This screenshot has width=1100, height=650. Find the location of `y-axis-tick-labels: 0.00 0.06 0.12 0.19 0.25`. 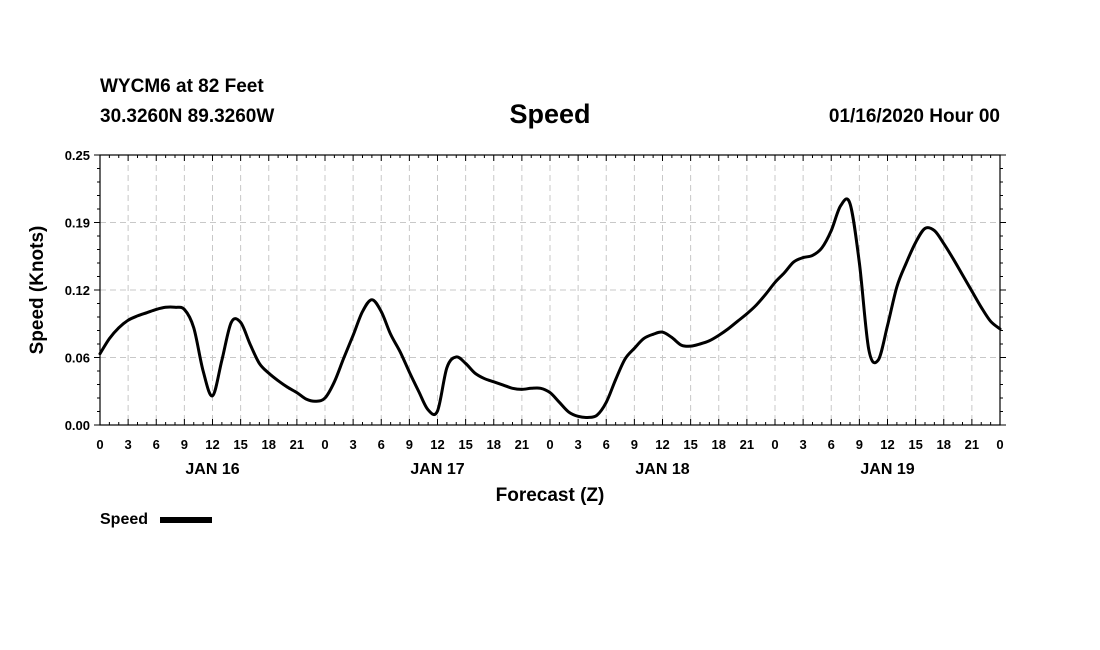

y-axis-tick-labels: 0.00 0.06 0.12 0.19 0.25 is located at coordinates (77, 290).